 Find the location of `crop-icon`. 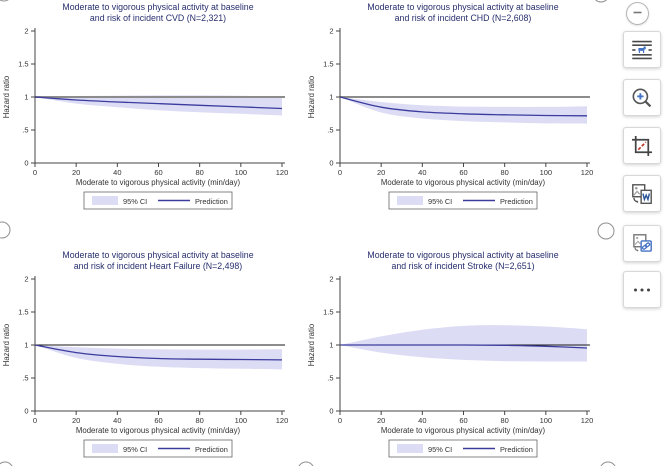

crop-icon is located at coordinates (642, 146).